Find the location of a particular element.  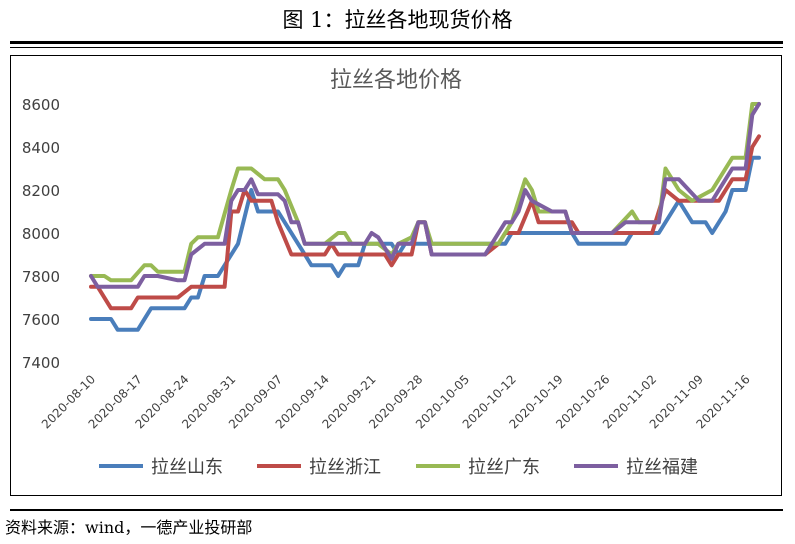

top-rule-thick is located at coordinates (396, 42).